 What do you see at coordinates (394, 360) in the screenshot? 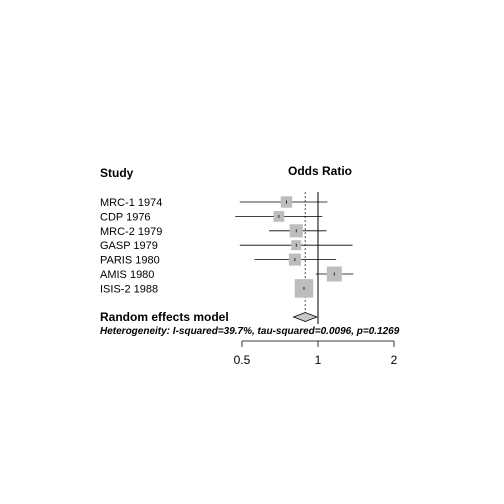
I see `x-tick-label: 2` at bounding box center [394, 360].